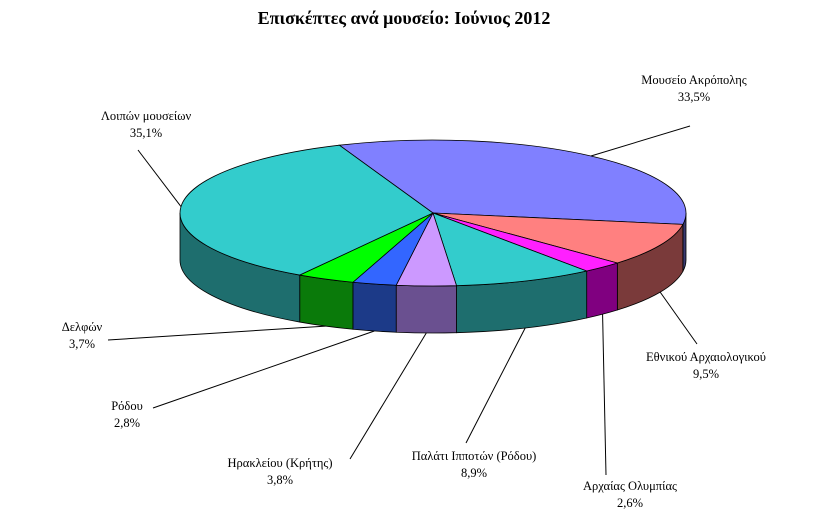 The image size is (826, 518). What do you see at coordinates (630, 503) in the screenshot?
I see `slice-value-label-2: 2,6%` at bounding box center [630, 503].